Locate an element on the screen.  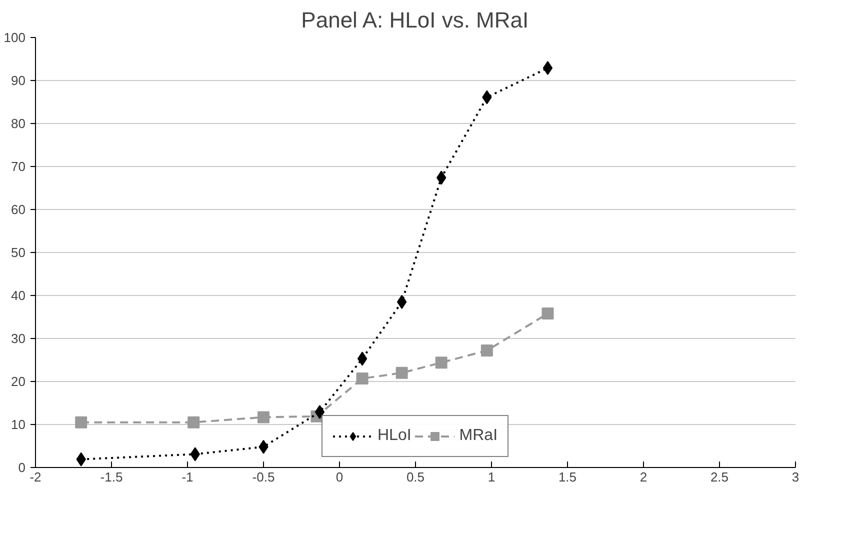
x-tick-label: -0.5 is located at coordinates (263, 477).